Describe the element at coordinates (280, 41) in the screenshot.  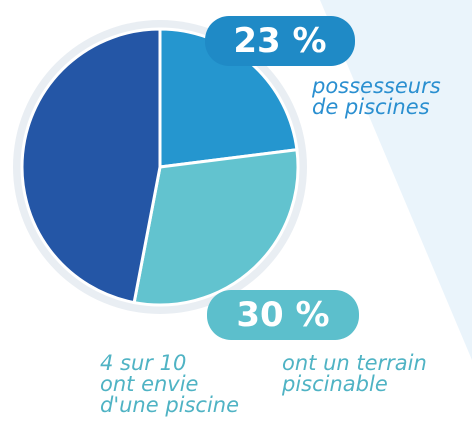
I see `value-badge: 23 %` at that location.